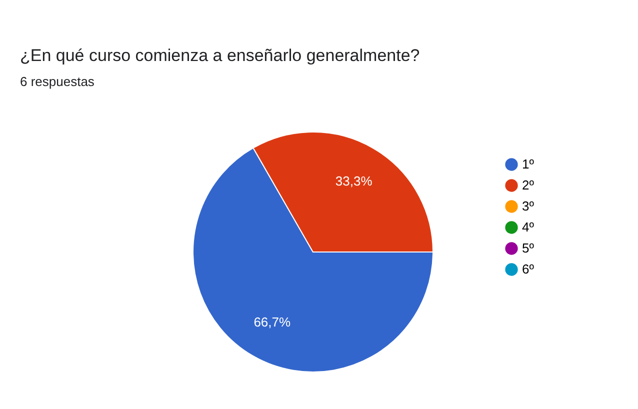  I want to click on data-label: 33,3%, so click(354, 180).